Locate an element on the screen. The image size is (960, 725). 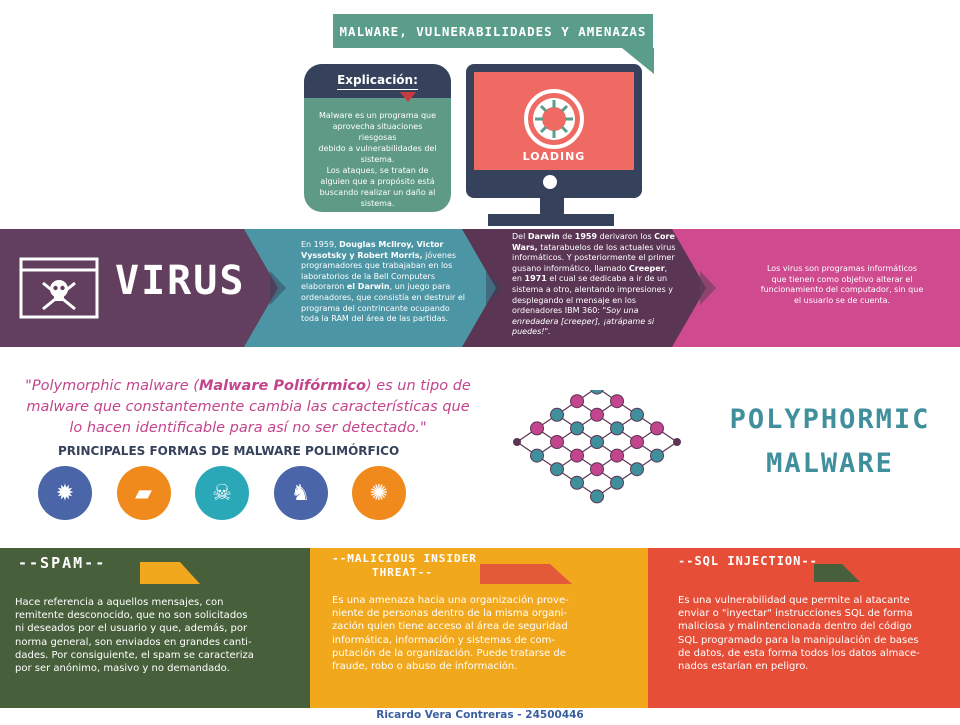
virus-creeper-line: Del Darwin de 1959 derivaron los Core is located at coordinates (599, 237).